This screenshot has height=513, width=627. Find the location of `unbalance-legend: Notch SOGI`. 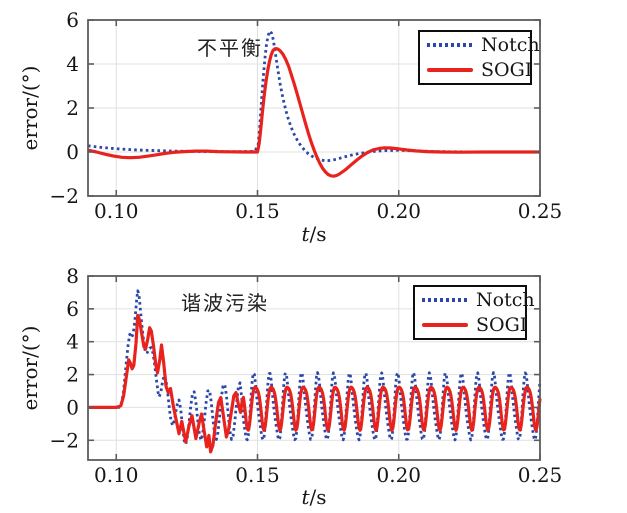

unbalance-legend: Notch SOGI is located at coordinates (479, 57).